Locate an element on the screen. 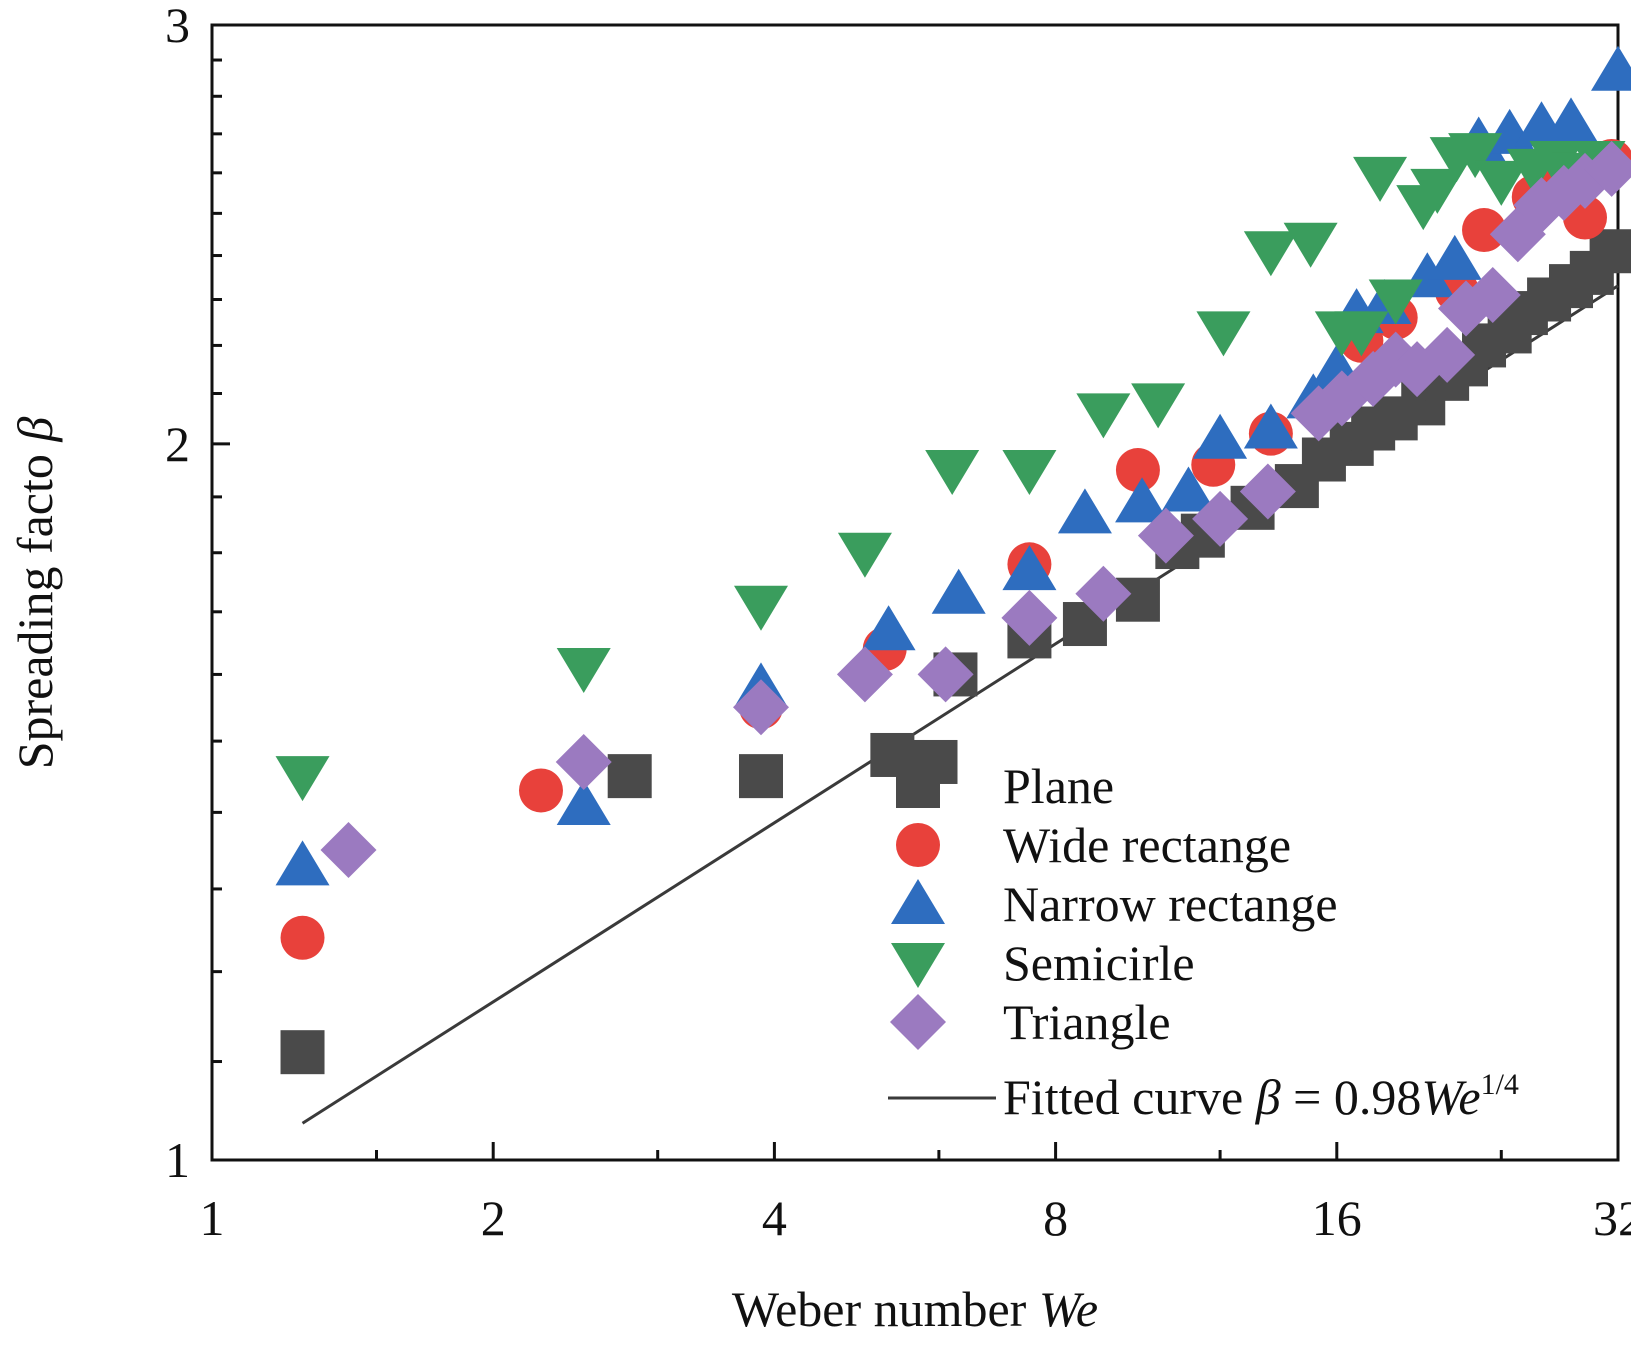 Image resolution: width=1631 pixels, height=1347 pixels. fit-coef: 0.98 is located at coordinates (1378, 1097).